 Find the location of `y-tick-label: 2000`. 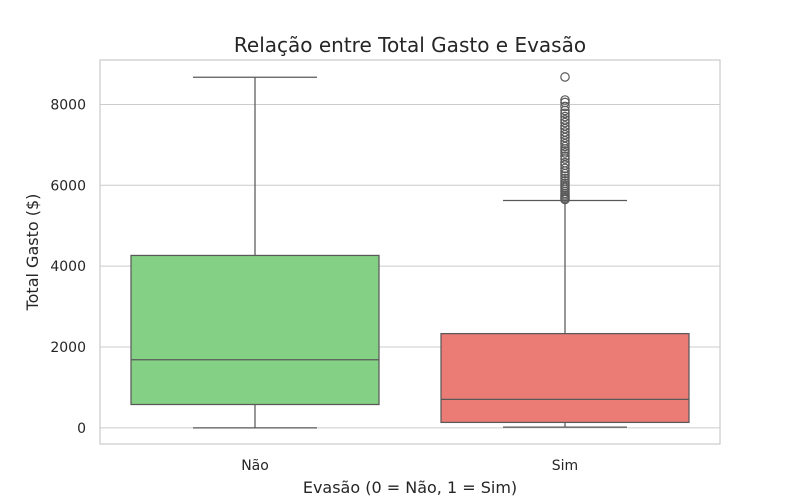

y-tick-label: 2000 is located at coordinates (68, 348).